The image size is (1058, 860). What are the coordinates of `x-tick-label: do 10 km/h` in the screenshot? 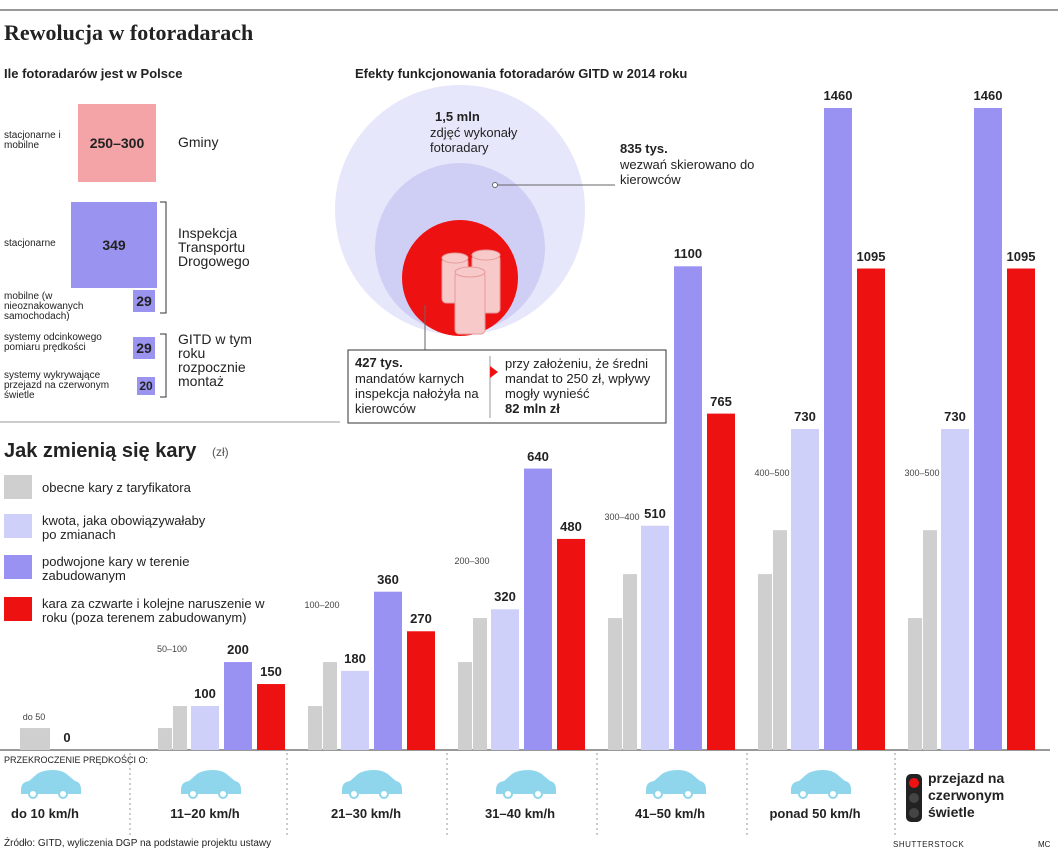 It's located at (45, 813).